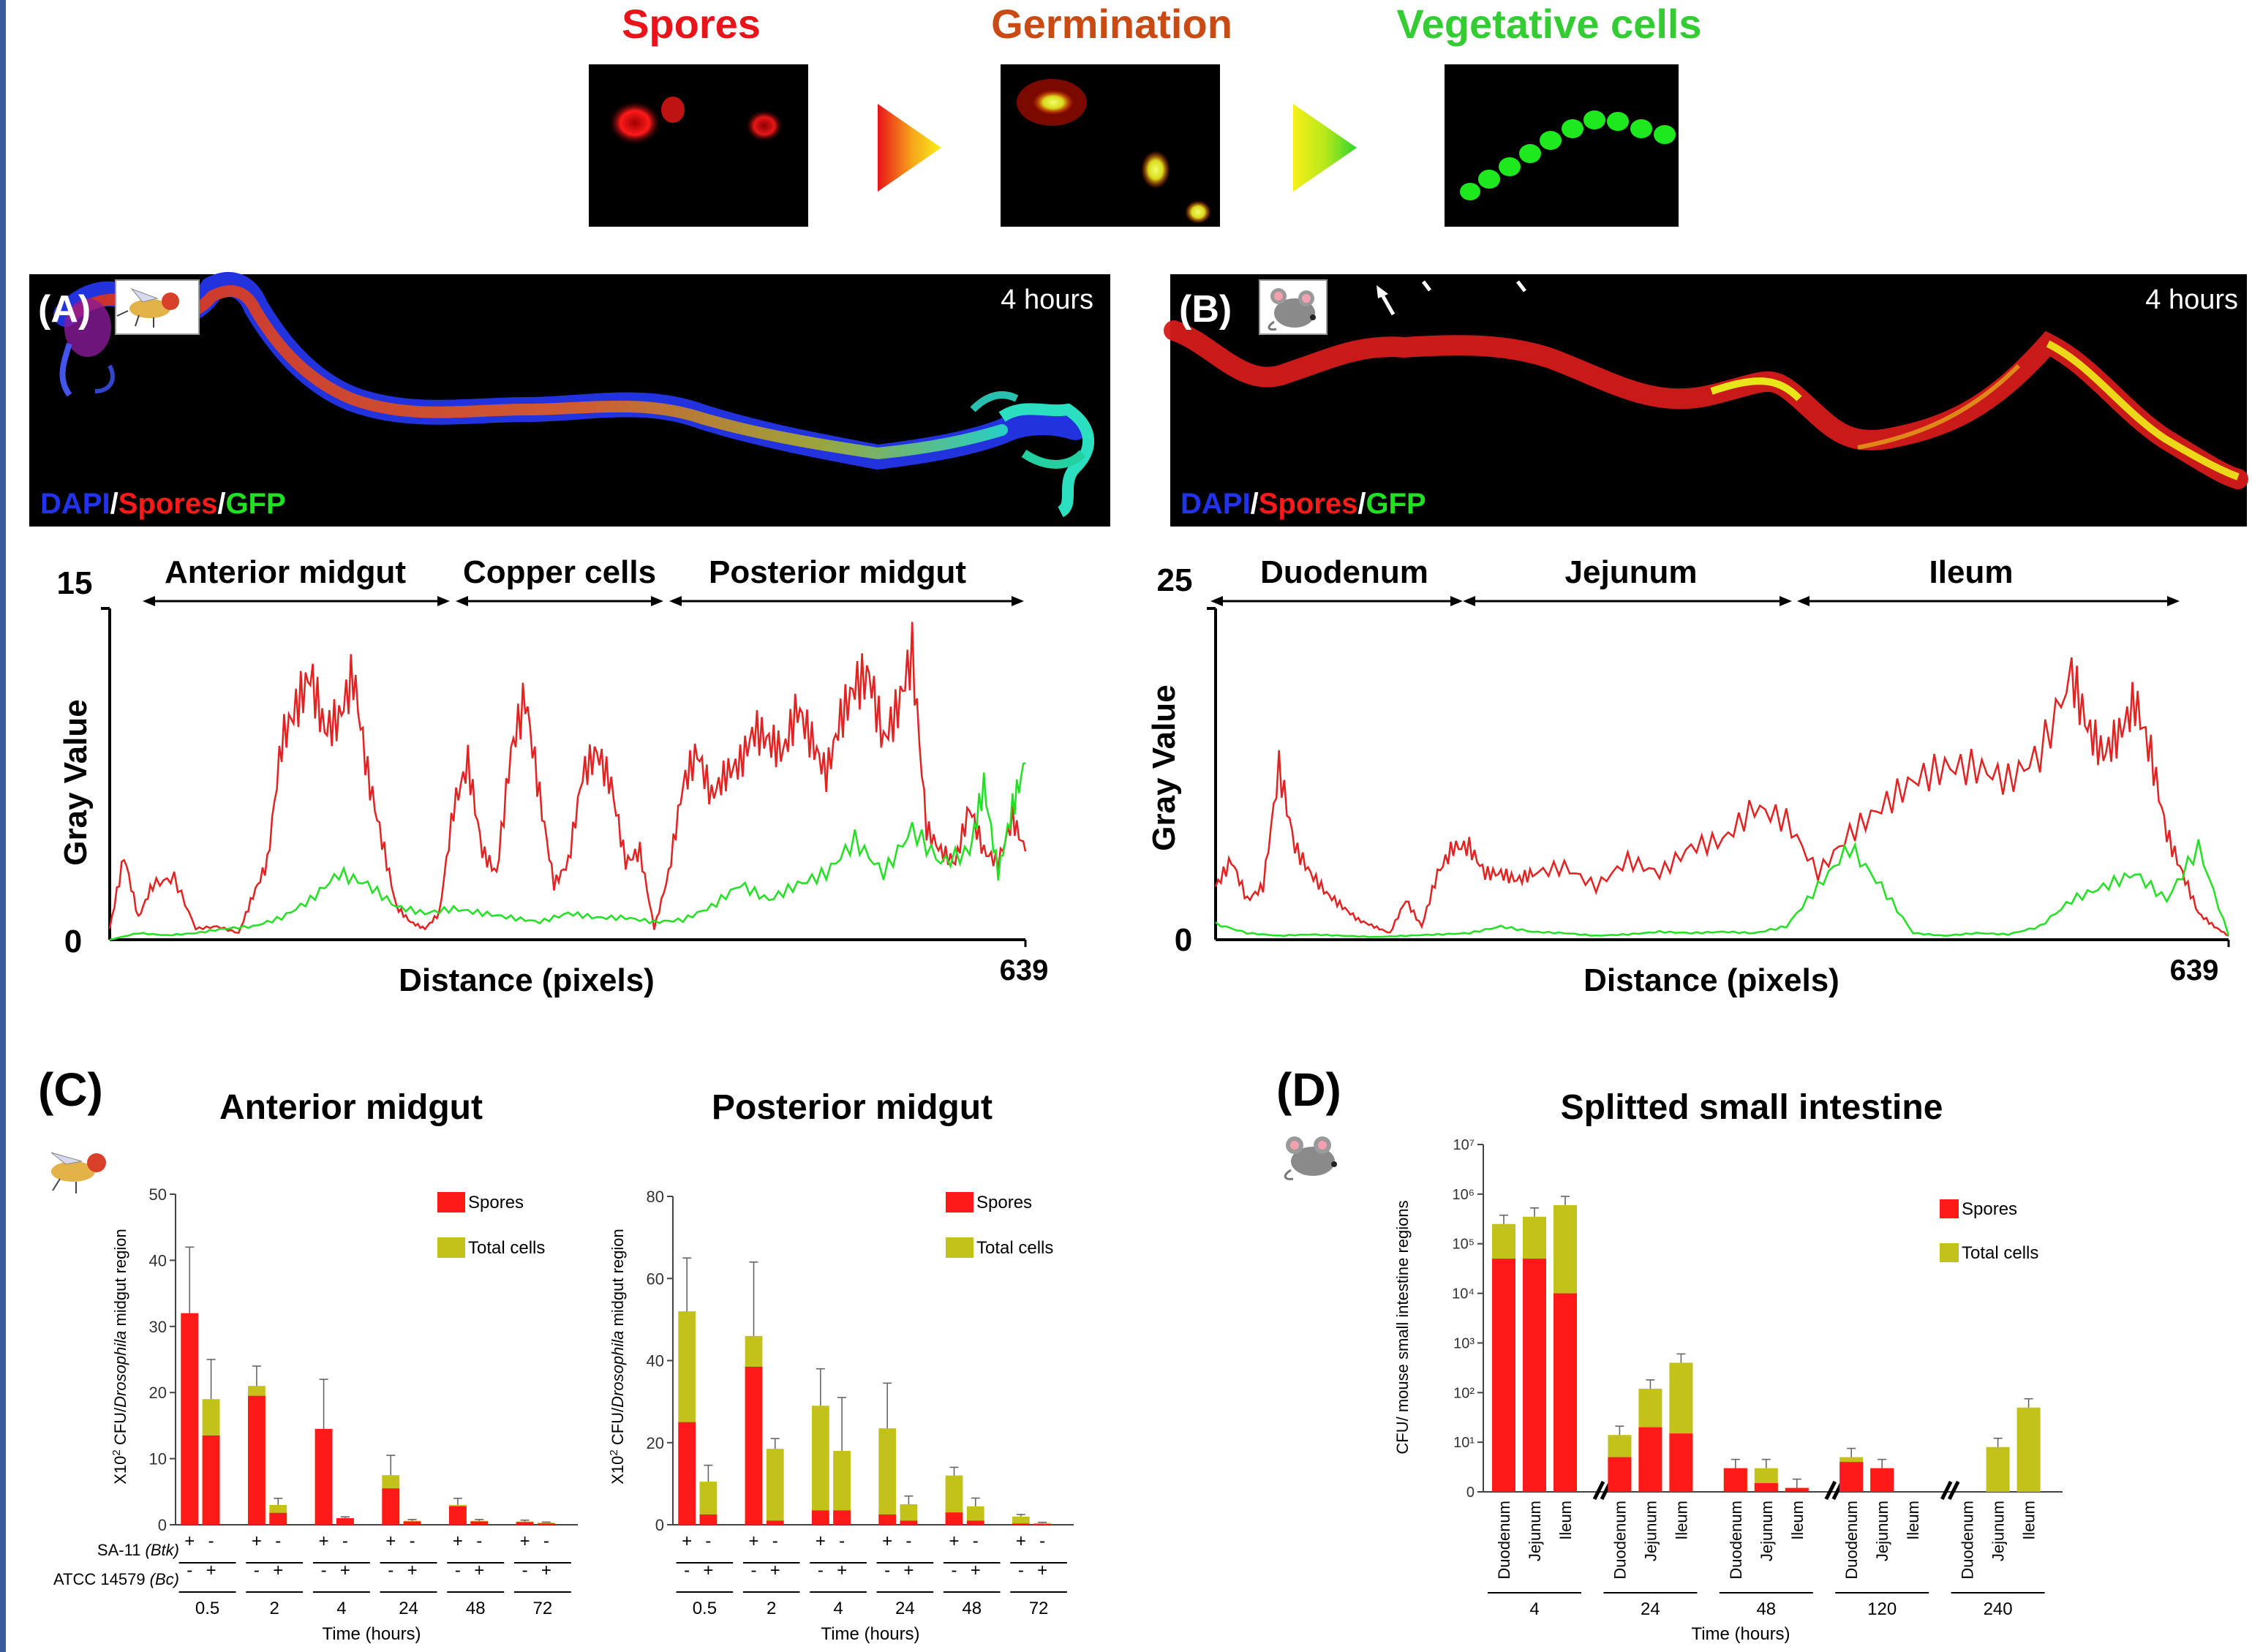 The image size is (2252, 1652). I want to click on panel-a-plot-area, so click(564, 777).